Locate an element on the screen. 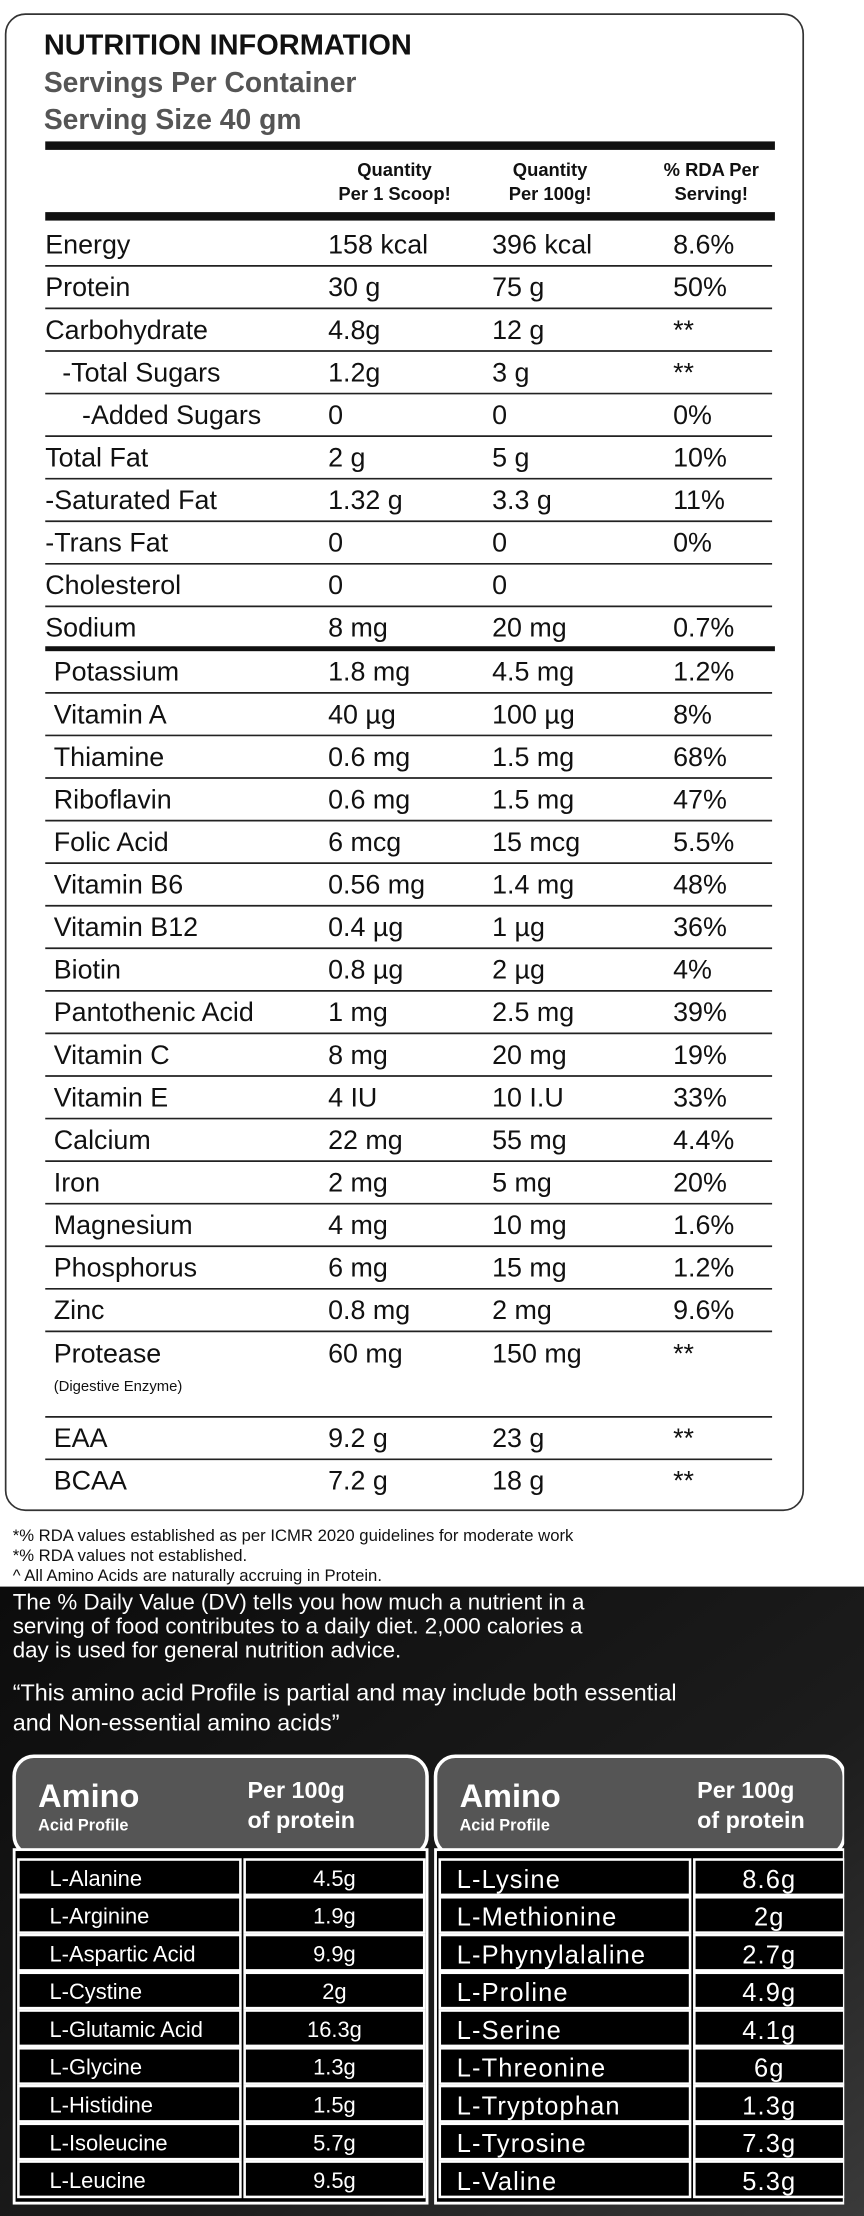  nutrient-value: 9.2 g is located at coordinates (358, 1438).